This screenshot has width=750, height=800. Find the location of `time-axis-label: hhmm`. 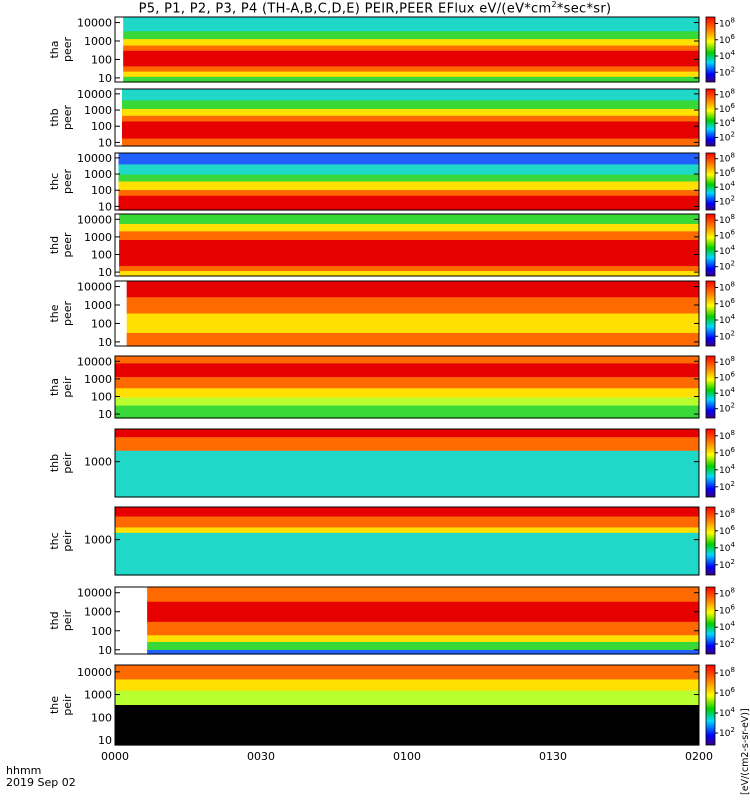

time-axis-label: hhmm is located at coordinates (24, 770).